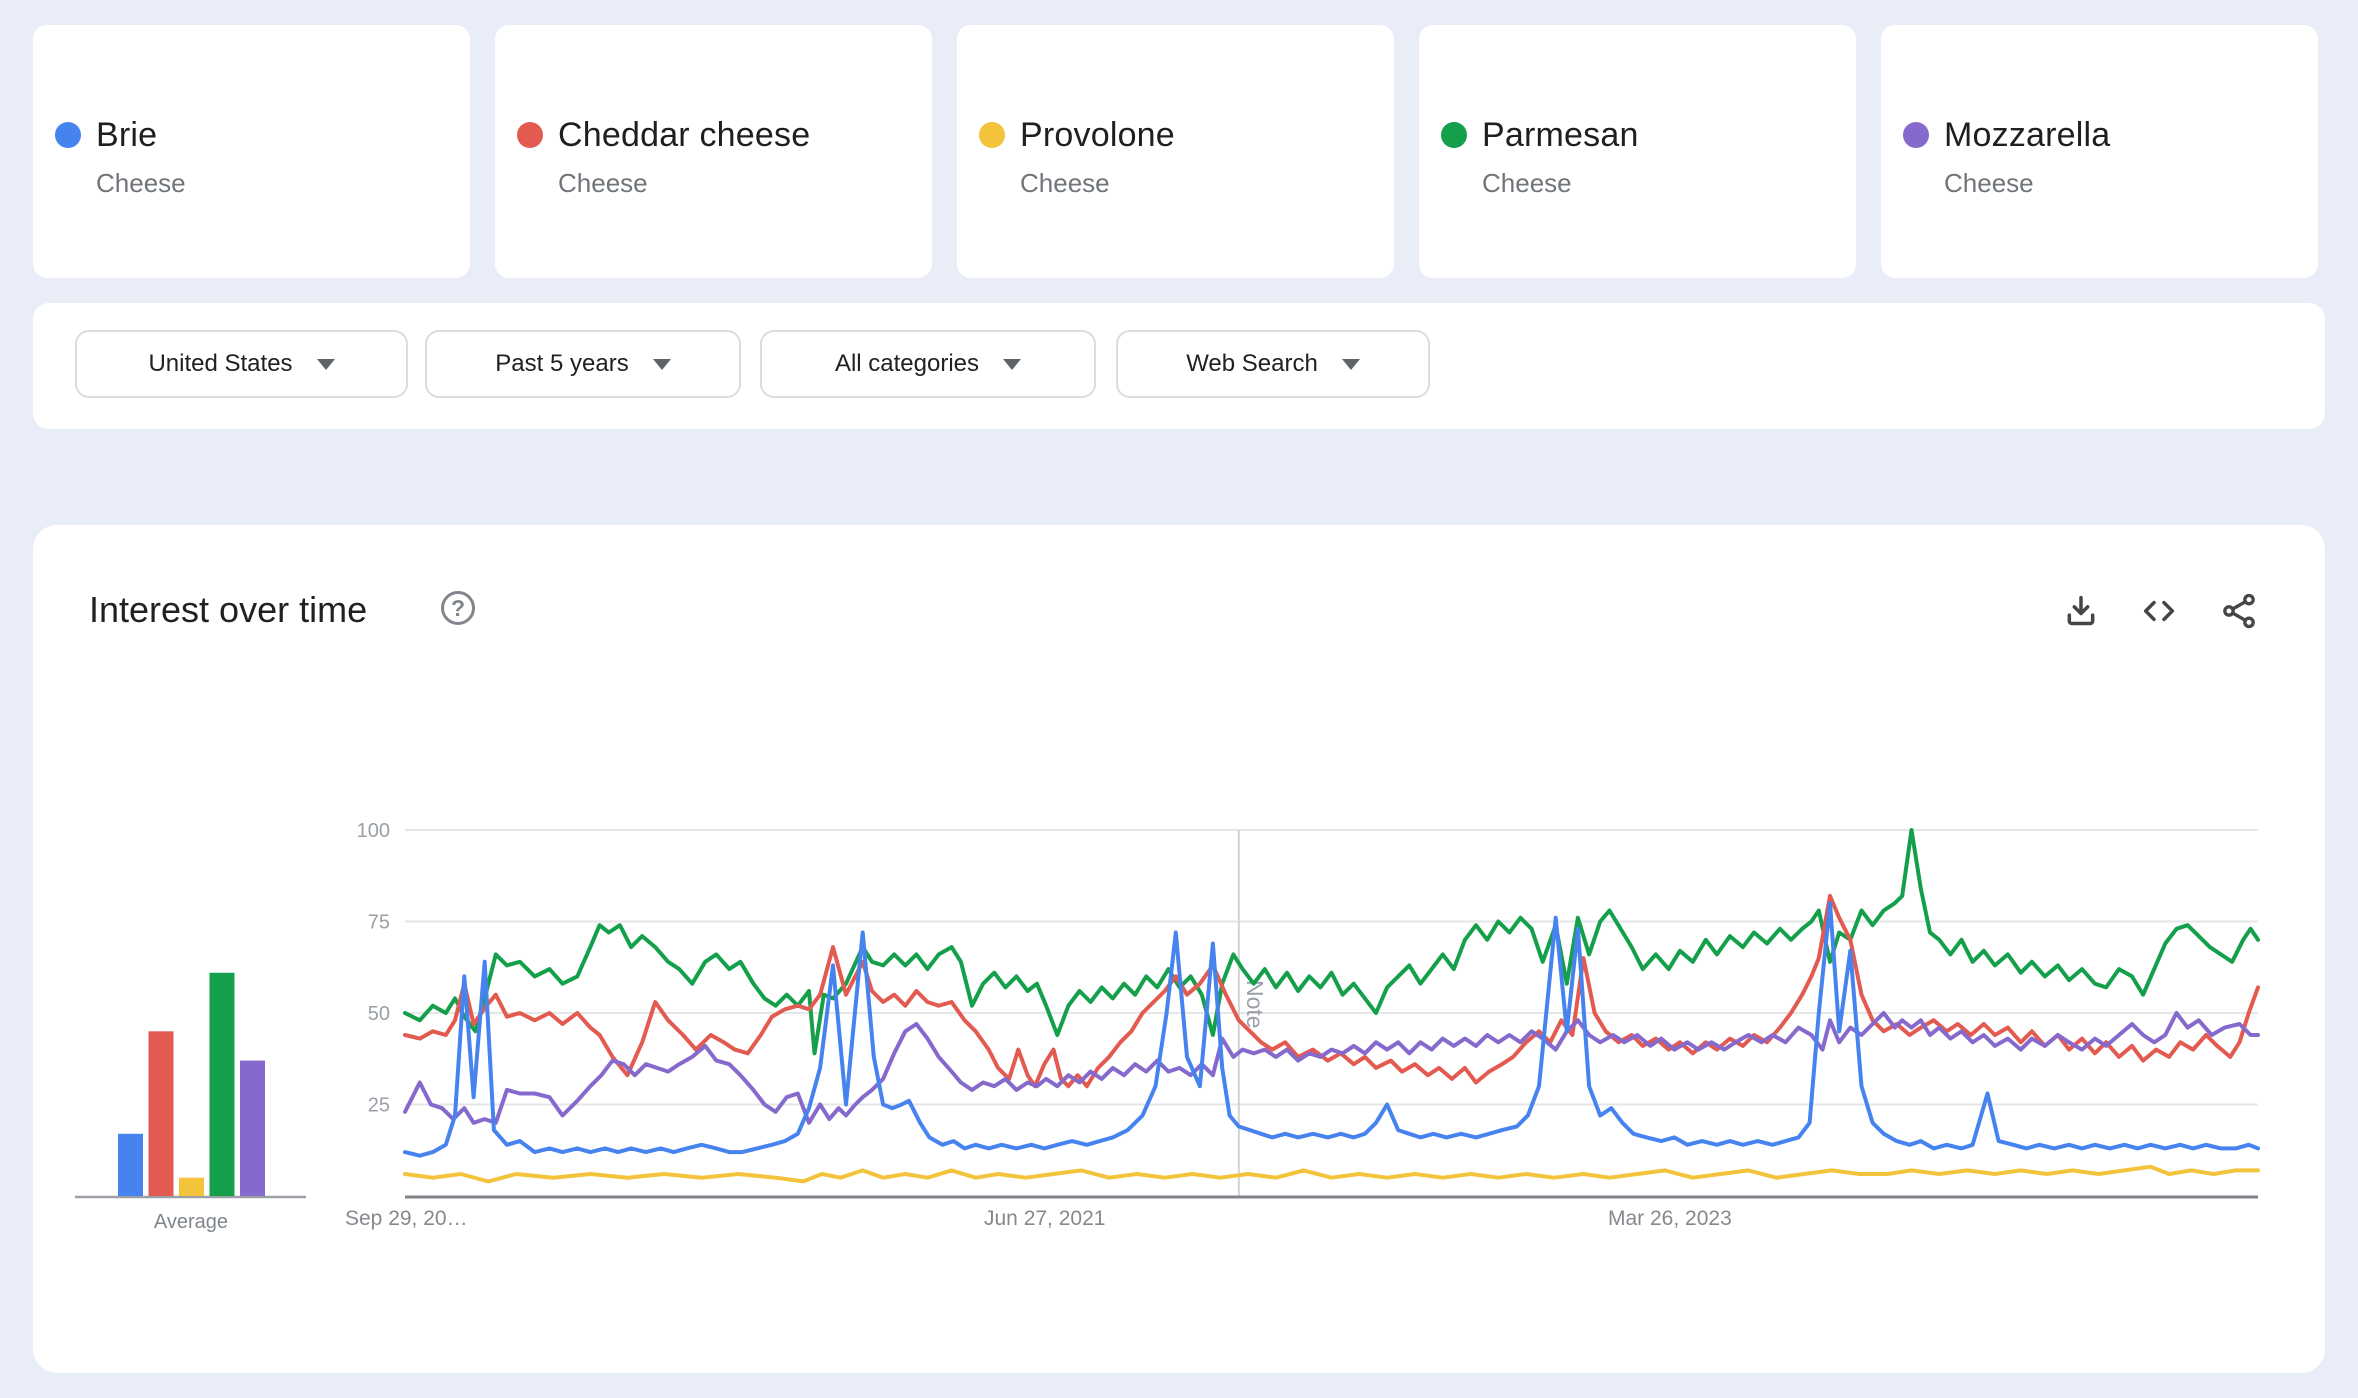 The image size is (2358, 1398). I want to click on region-dropdown-label: United States, so click(220, 363).